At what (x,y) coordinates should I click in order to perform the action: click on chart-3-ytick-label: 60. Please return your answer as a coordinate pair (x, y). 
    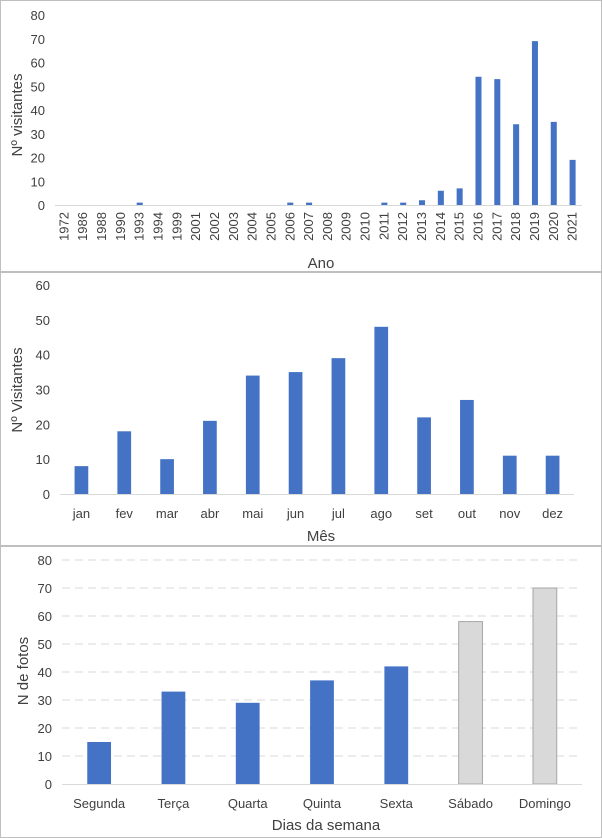
    Looking at the image, I should click on (45, 616).